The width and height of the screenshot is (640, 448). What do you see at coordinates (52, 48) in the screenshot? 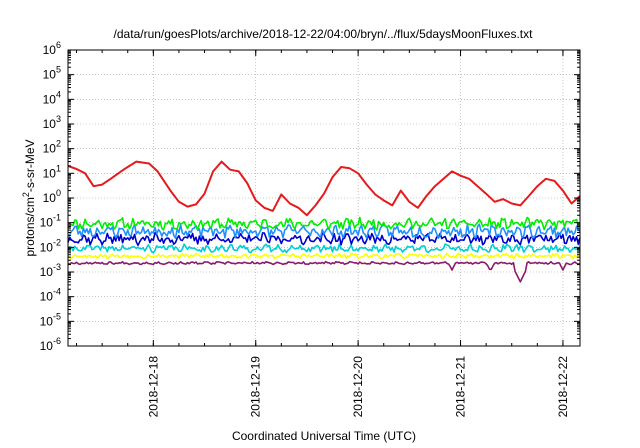
I see `y-tick-label: 10⁶` at bounding box center [52, 48].